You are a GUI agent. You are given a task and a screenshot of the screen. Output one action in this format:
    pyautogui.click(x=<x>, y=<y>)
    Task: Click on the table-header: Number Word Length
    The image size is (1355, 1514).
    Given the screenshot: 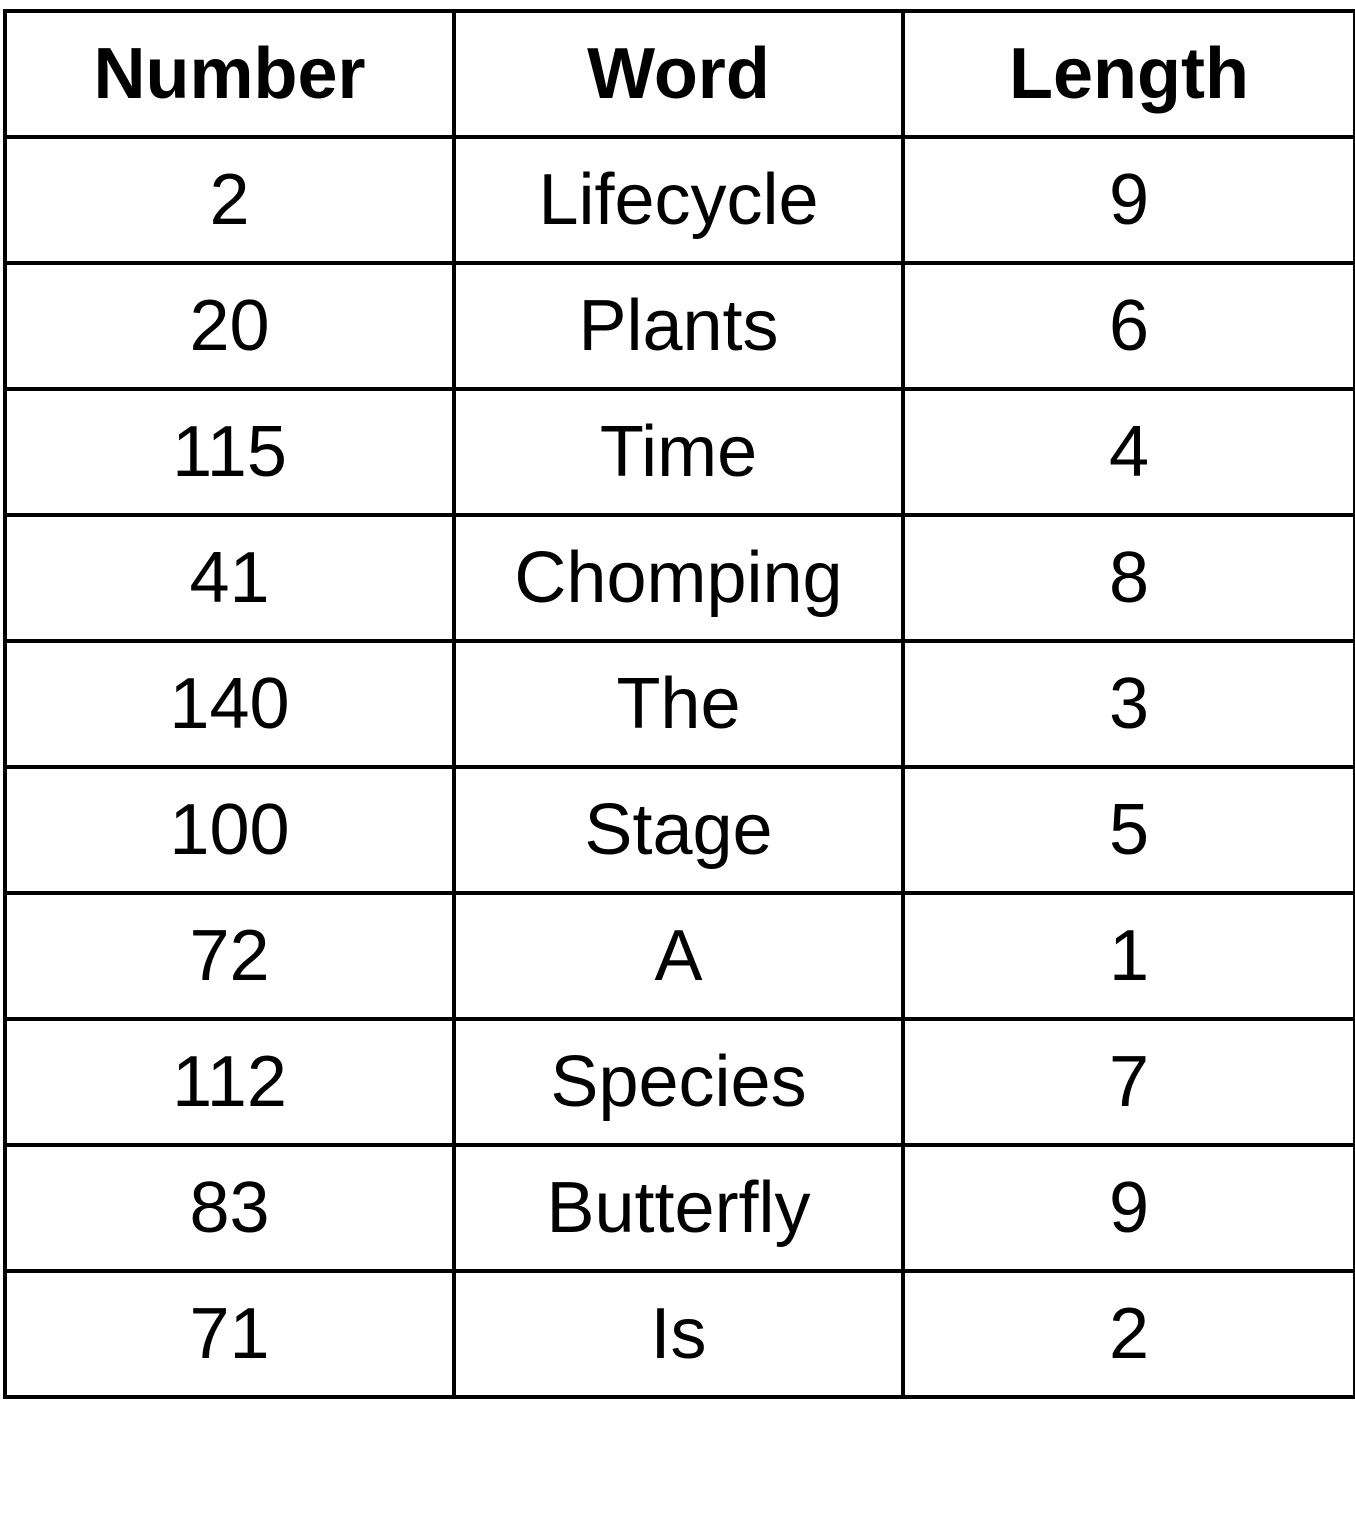 What is the action you would take?
    pyautogui.click(x=679, y=74)
    